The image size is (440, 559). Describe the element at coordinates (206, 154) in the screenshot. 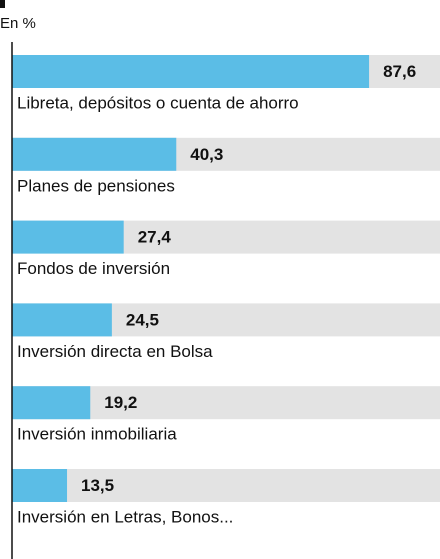

I see `value-label: 40,3` at that location.